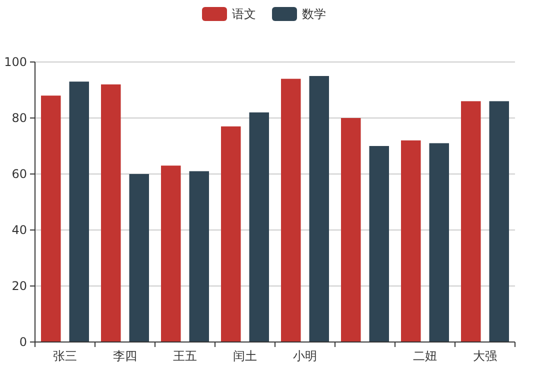 This screenshot has height=377, width=544. I want to click on x-tick-label: 小明, so click(305, 356).